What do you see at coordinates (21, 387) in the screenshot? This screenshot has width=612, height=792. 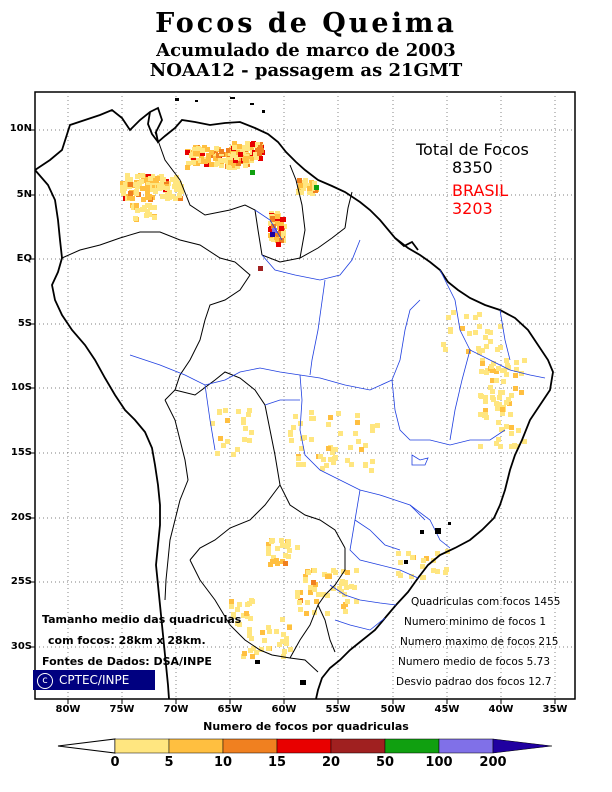 I see `lat-label: 10S` at bounding box center [21, 387].